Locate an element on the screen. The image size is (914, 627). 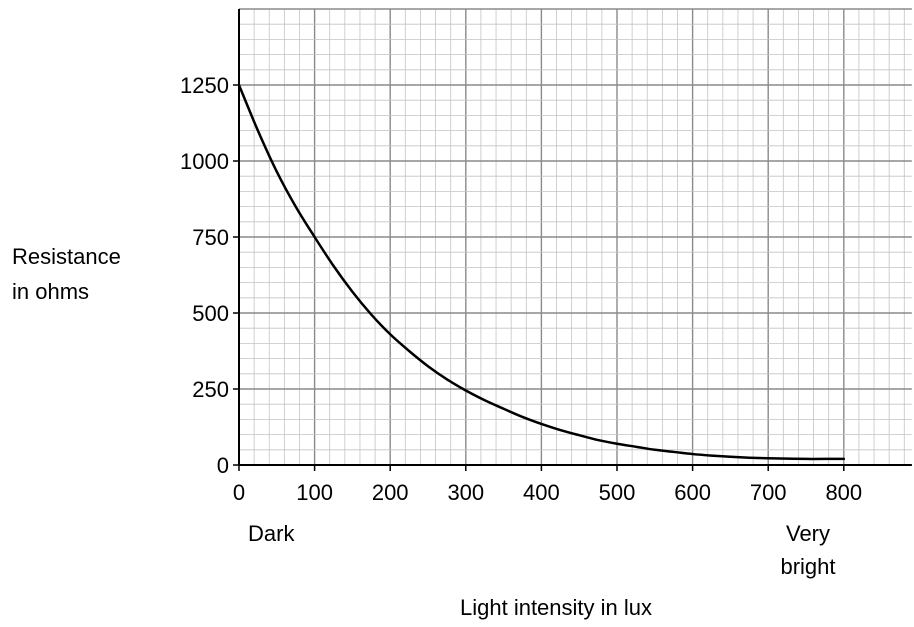
x-annotation-very: Very is located at coordinates (808, 533).